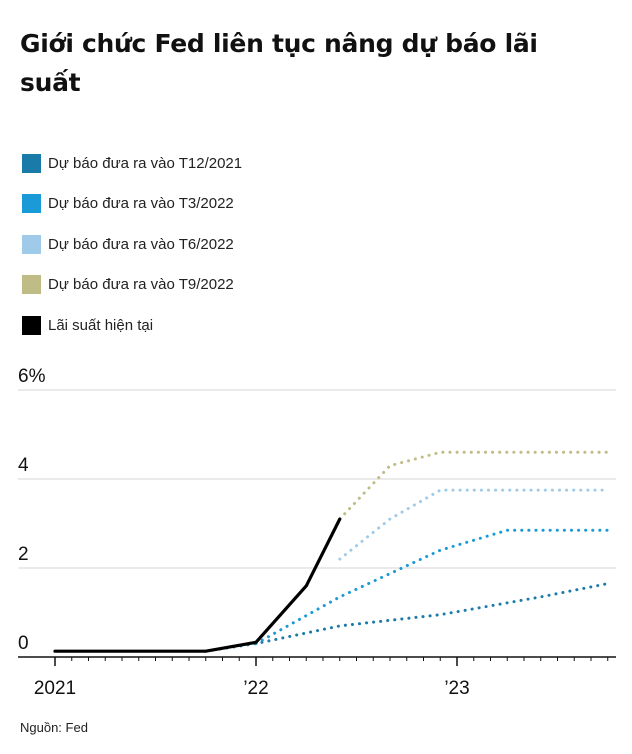 Image resolution: width=632 pixels, height=754 pixels. I want to click on legend-label: Dự báo đưa ra vào T3/2022, so click(141, 204).